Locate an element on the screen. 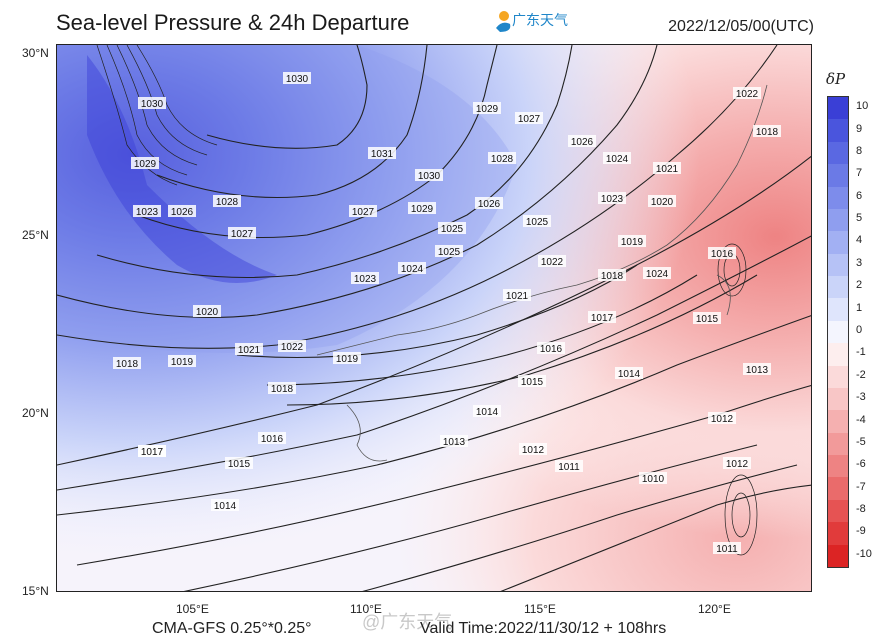 The width and height of the screenshot is (878, 643). isobar-label: 1023 is located at coordinates (612, 199).